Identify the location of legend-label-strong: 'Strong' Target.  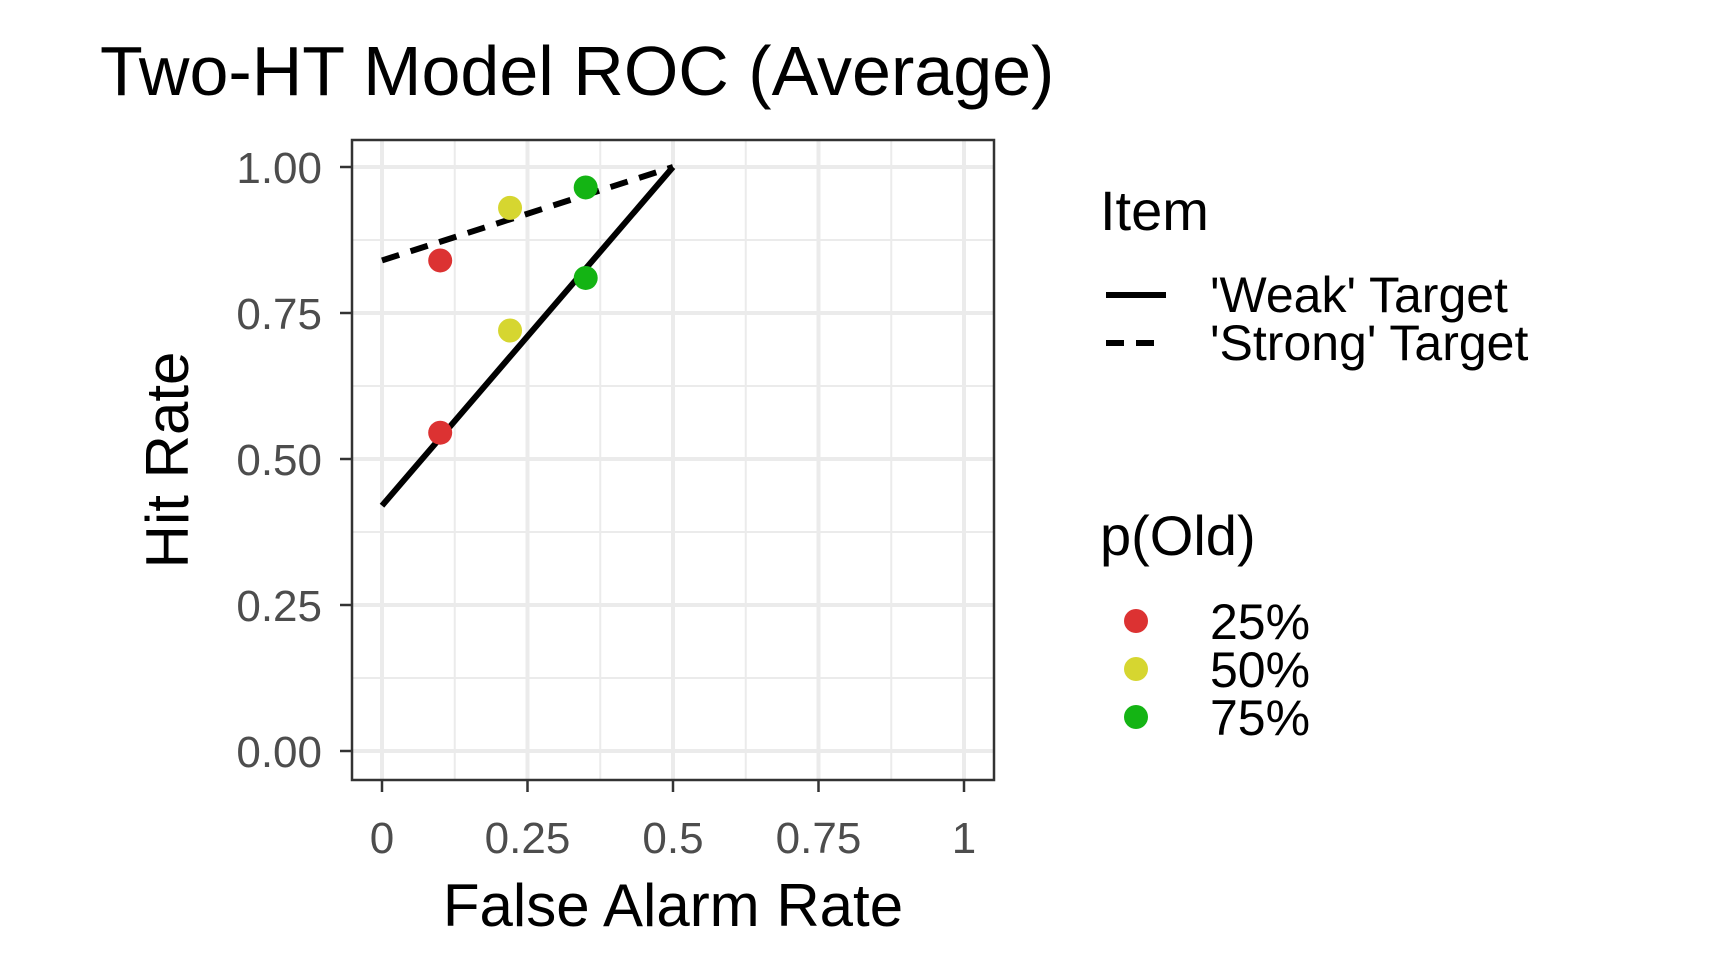
(1369, 343).